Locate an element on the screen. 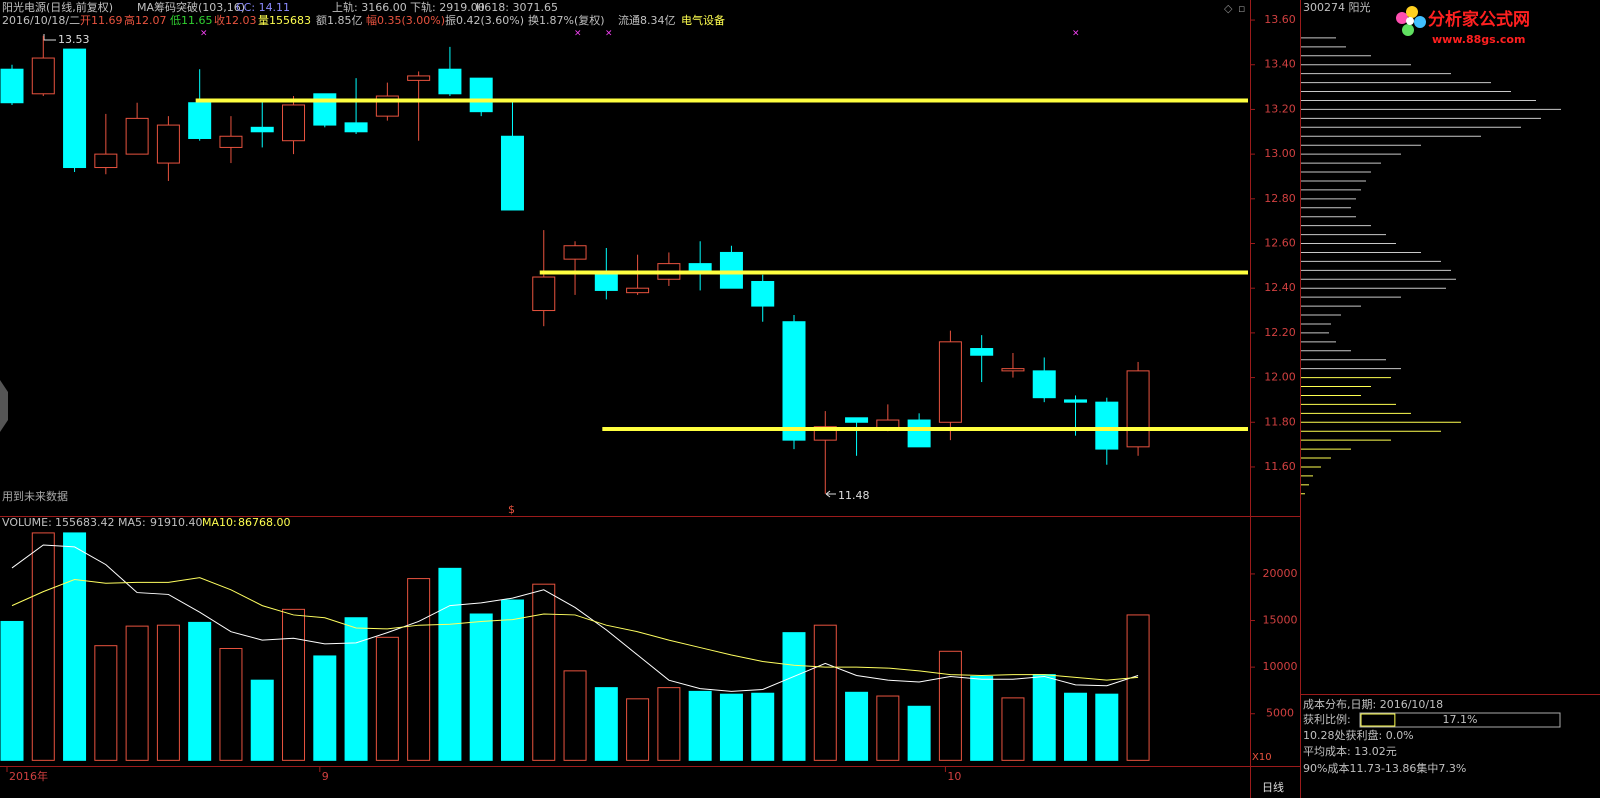 This screenshot has width=1600, height=798. header-text: 电气设备 is located at coordinates (703, 20).